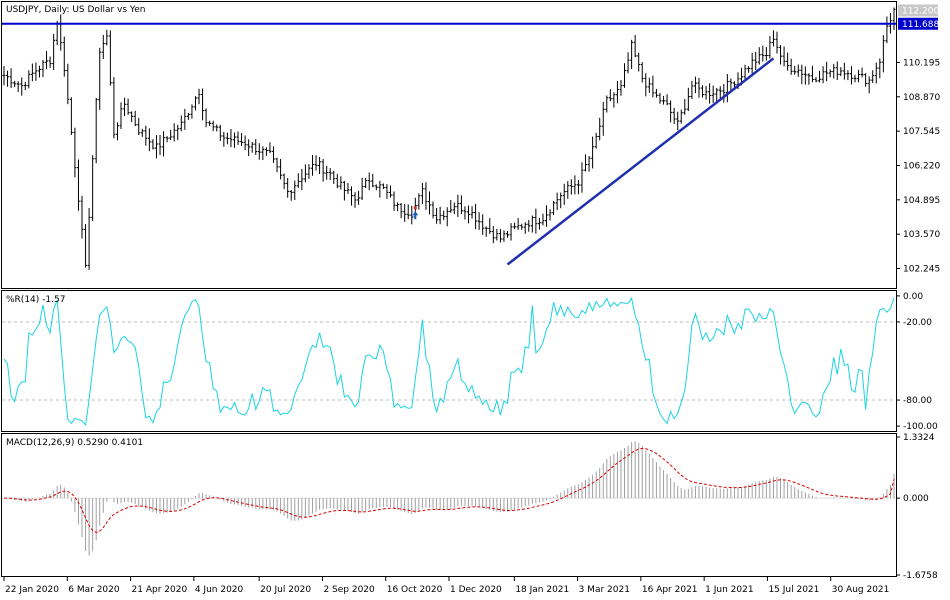  I want to click on time-axis-label: 3 Mar 2021, so click(604, 590).